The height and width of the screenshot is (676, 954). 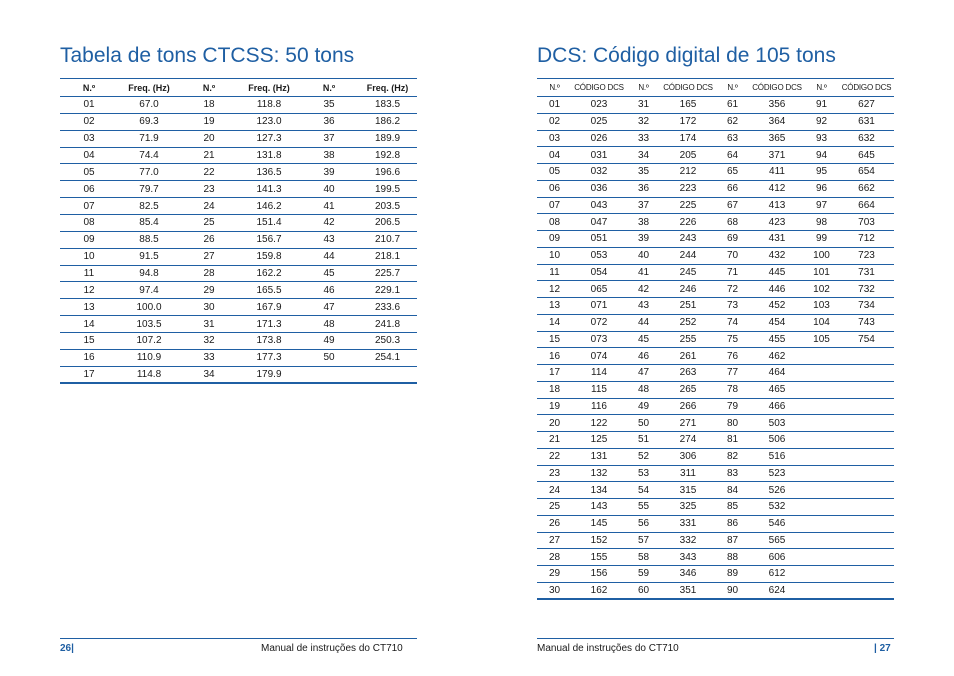 What do you see at coordinates (715, 574) in the screenshot?
I see `table-row: 29 156 59 346 89 612` at bounding box center [715, 574].